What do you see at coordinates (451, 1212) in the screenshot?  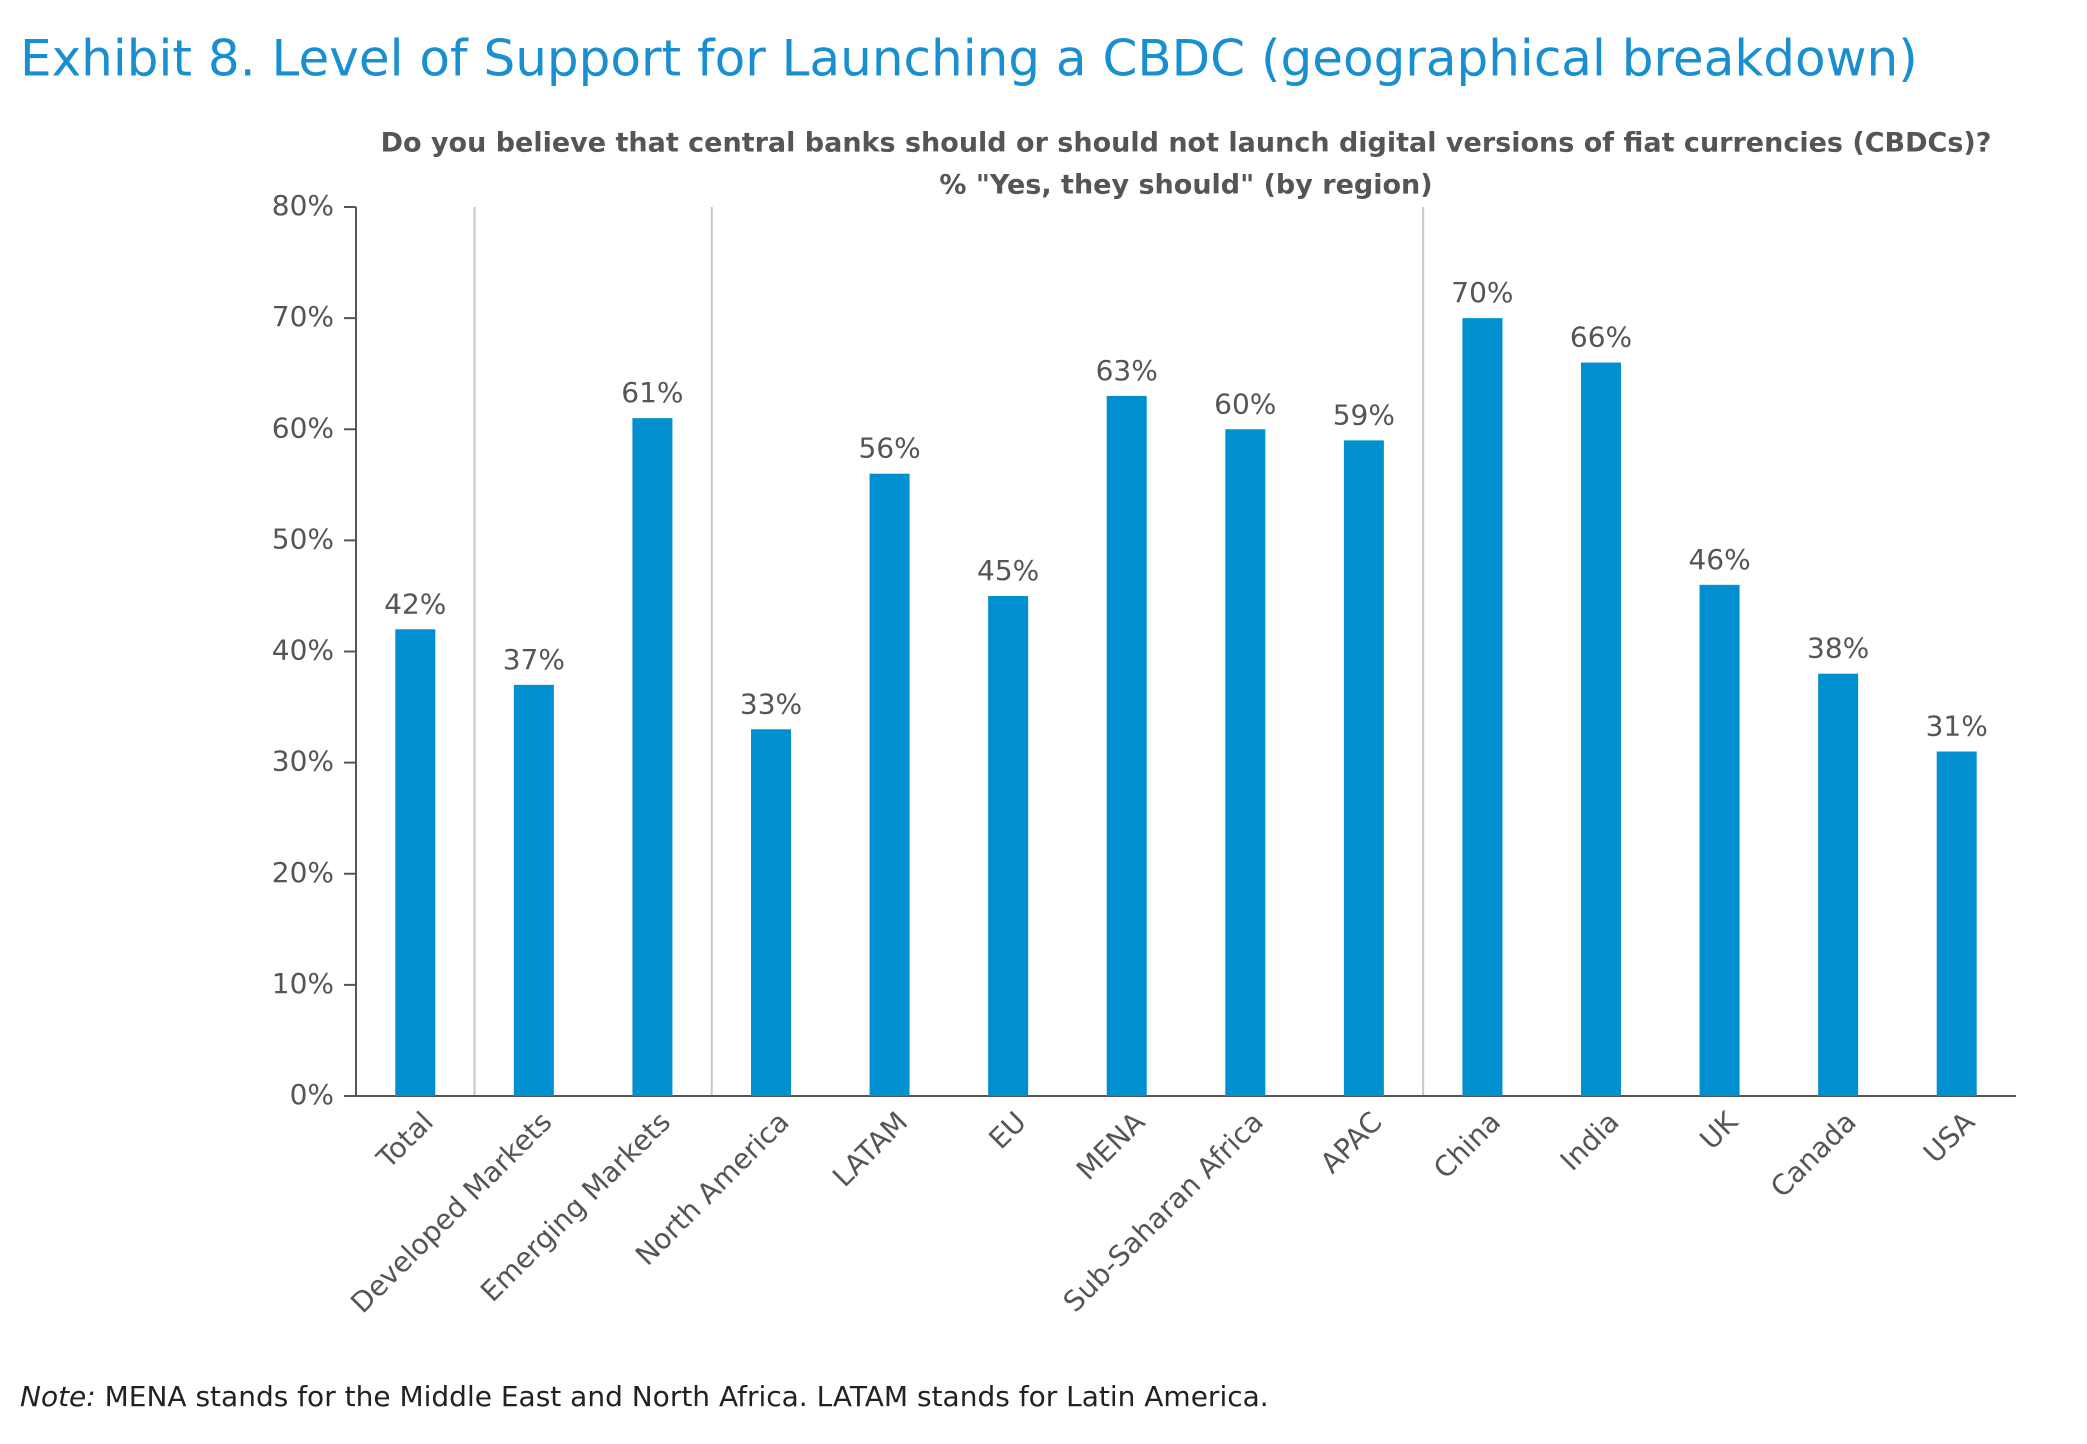 I see `x-tick-label: Developed Markets` at bounding box center [451, 1212].